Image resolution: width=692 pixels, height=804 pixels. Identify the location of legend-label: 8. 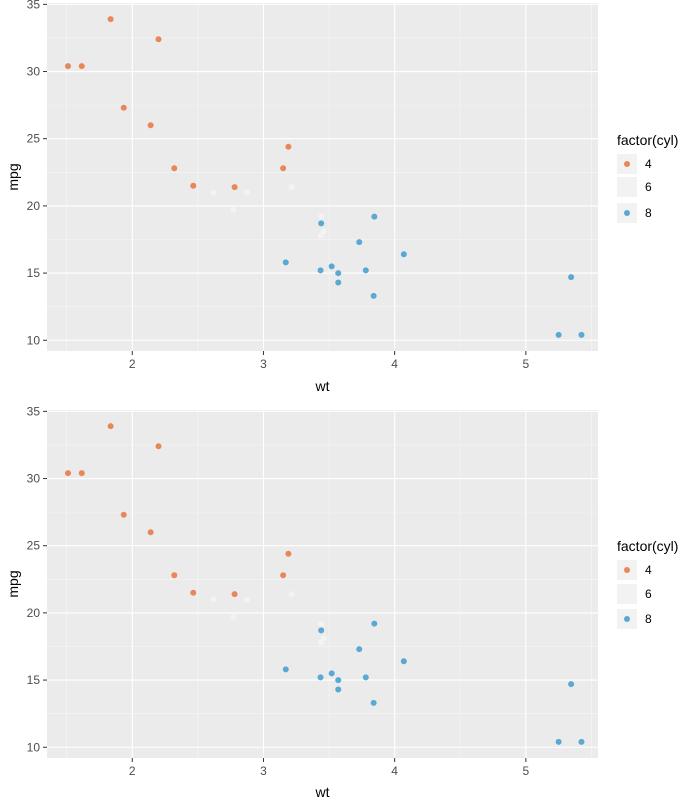
(648, 619).